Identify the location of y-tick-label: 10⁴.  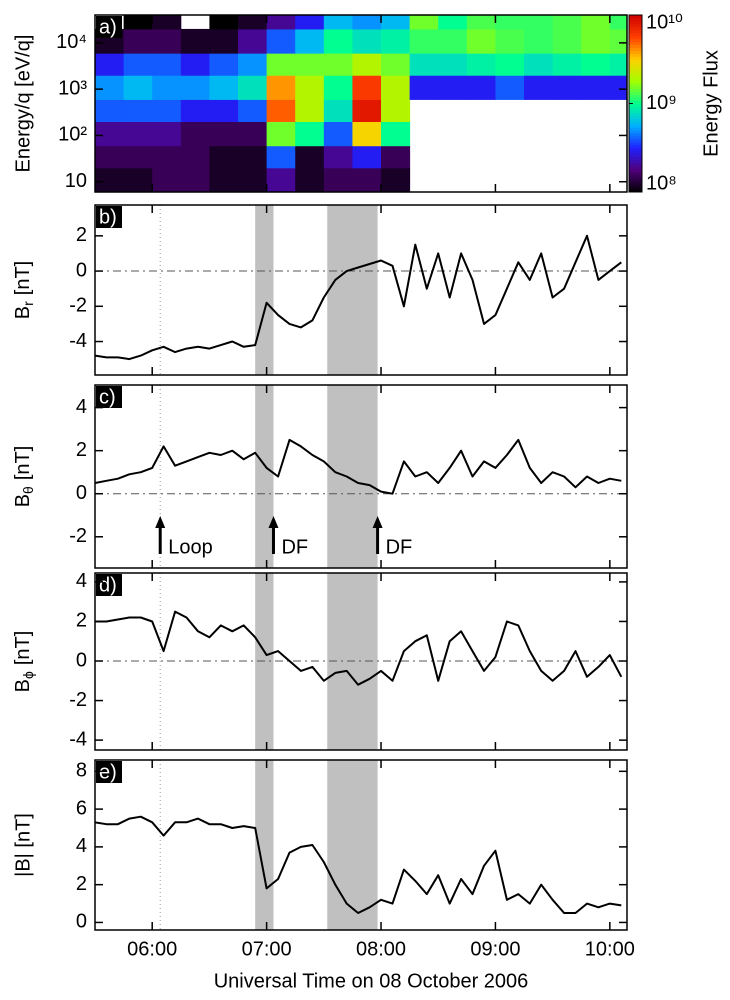
(71, 42).